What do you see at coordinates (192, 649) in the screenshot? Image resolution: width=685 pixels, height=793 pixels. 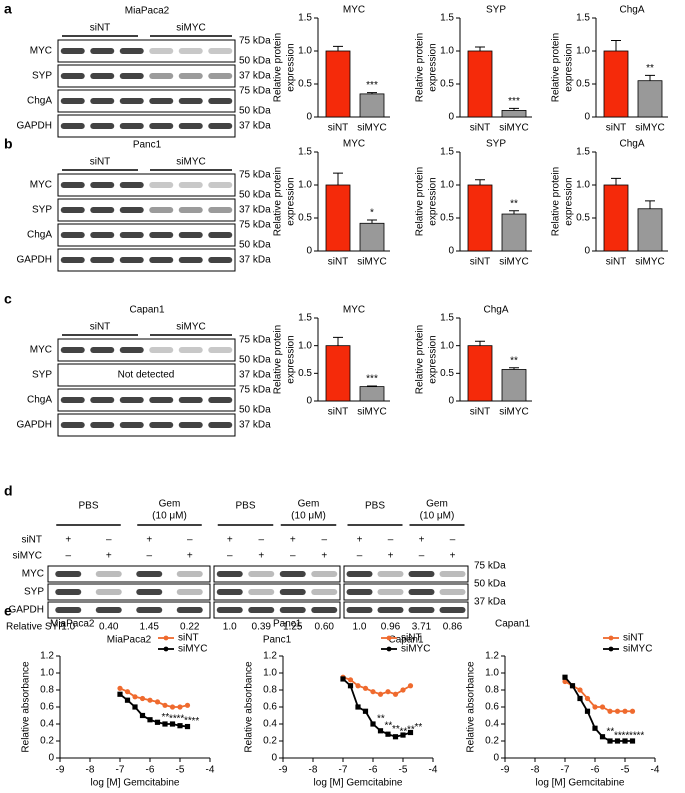 I see `legend-label: siMYC` at bounding box center [192, 649].